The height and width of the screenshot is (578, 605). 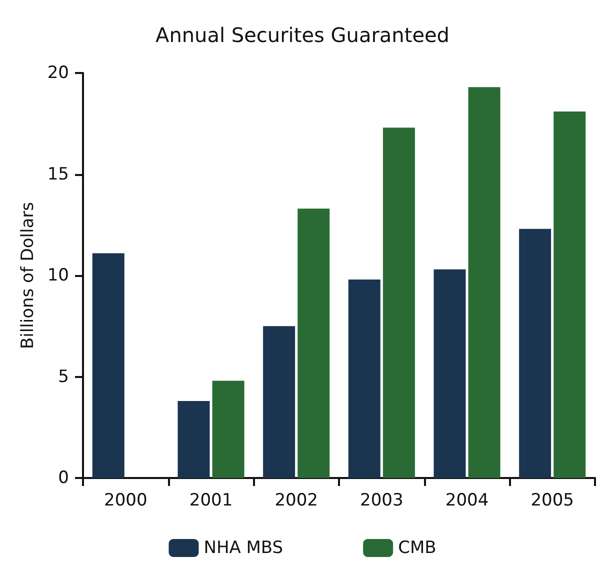 I want to click on x-tick-label: 2003, so click(x=382, y=500).